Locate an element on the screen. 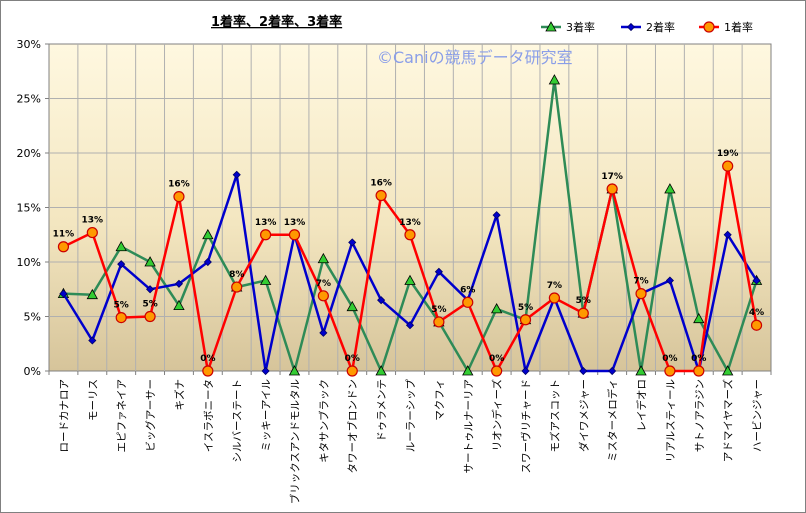 This screenshot has height=513, width=806. legend-marker is located at coordinates (551, 26).